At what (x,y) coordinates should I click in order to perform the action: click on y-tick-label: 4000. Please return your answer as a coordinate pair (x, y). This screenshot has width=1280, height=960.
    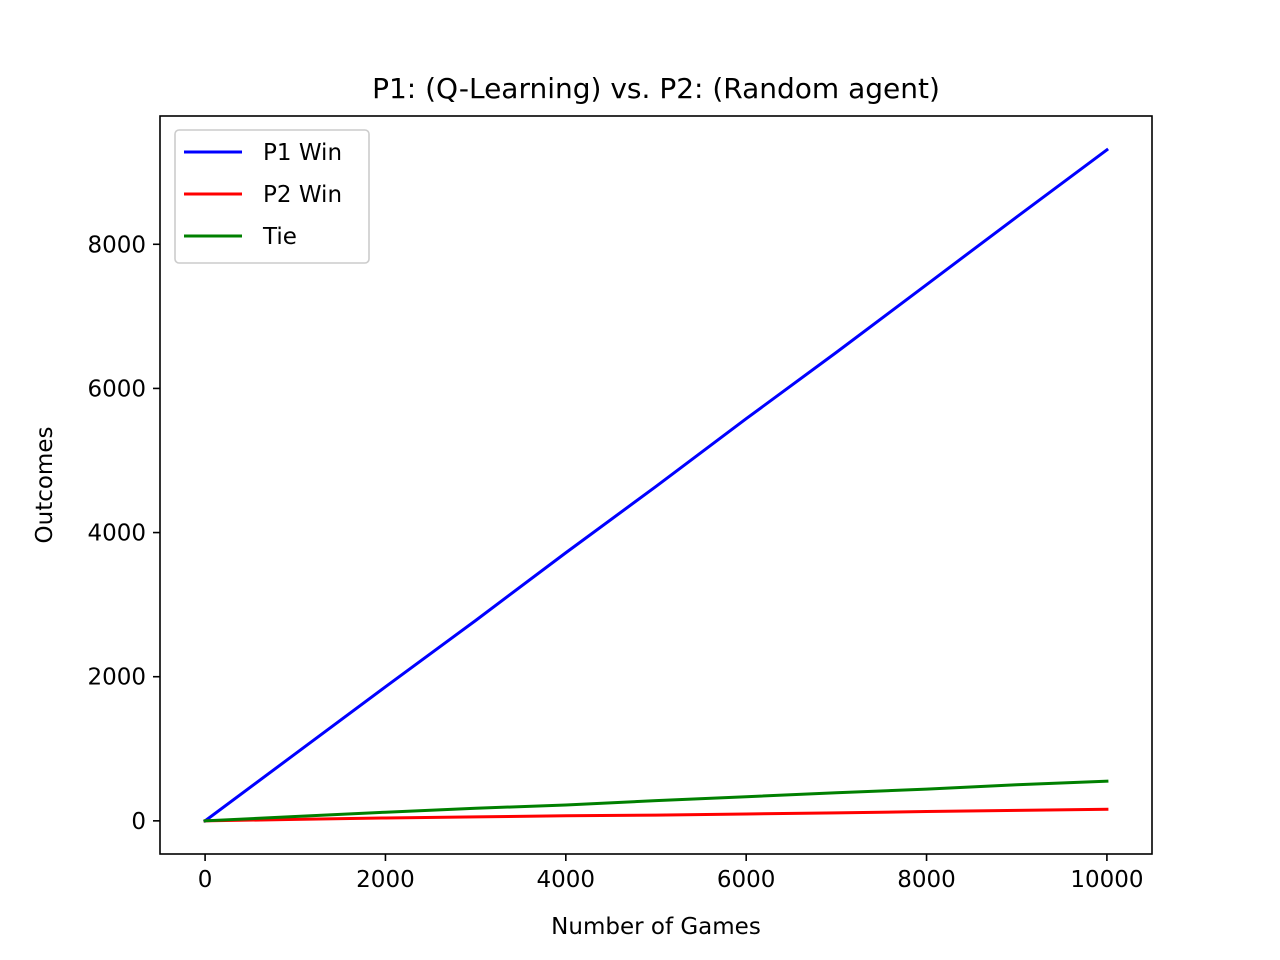
    Looking at the image, I should click on (116, 534).